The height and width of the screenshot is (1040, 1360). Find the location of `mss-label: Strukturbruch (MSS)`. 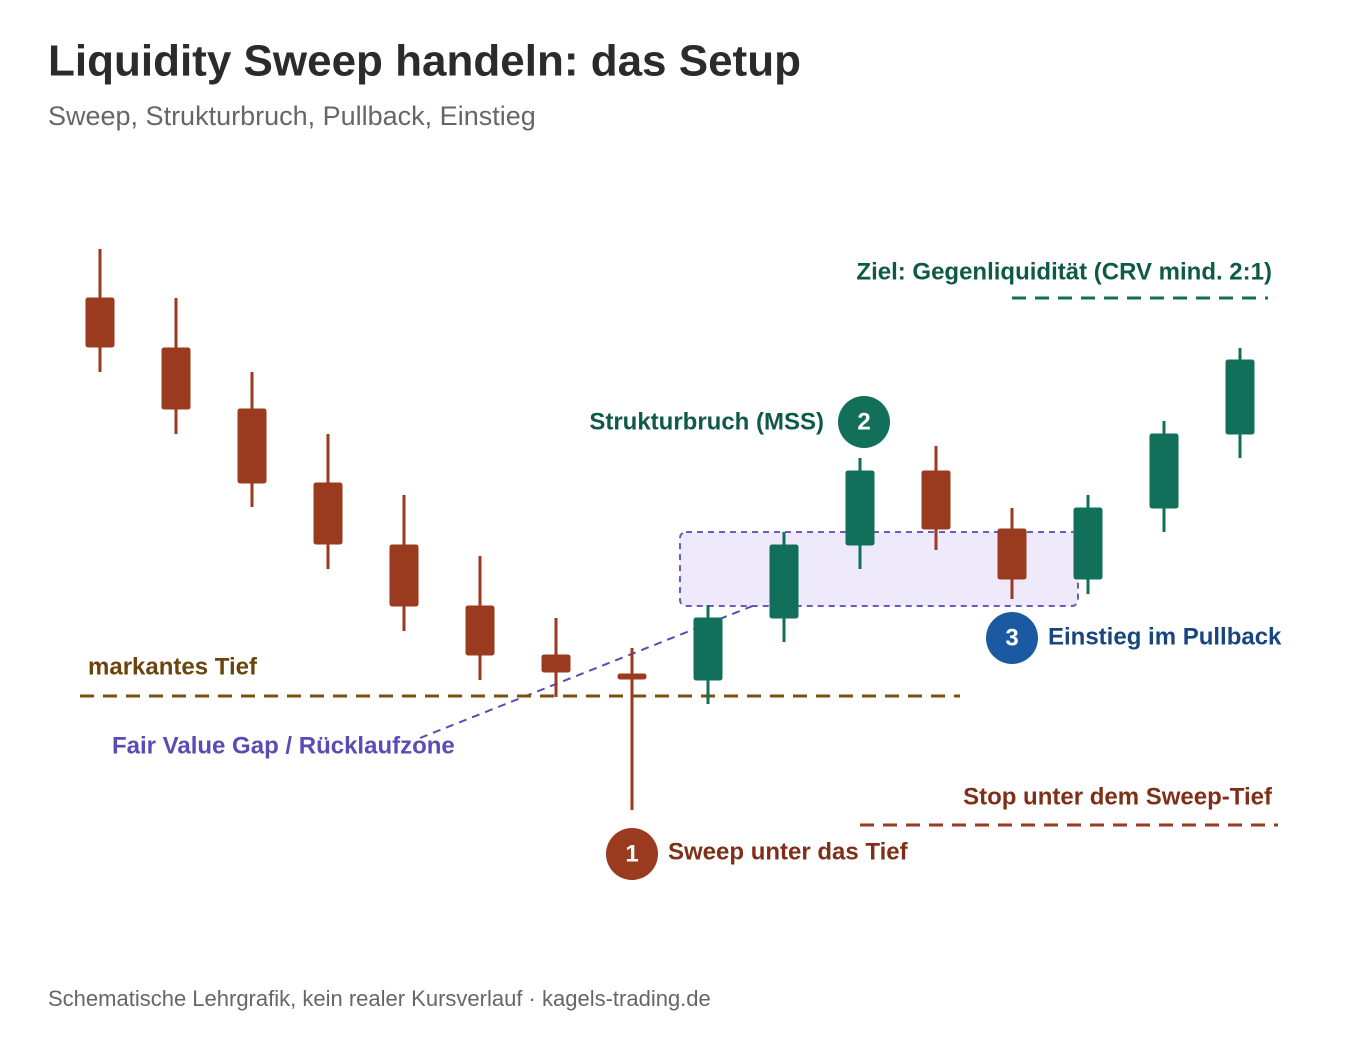

mss-label: Strukturbruch (MSS) is located at coordinates (706, 421).